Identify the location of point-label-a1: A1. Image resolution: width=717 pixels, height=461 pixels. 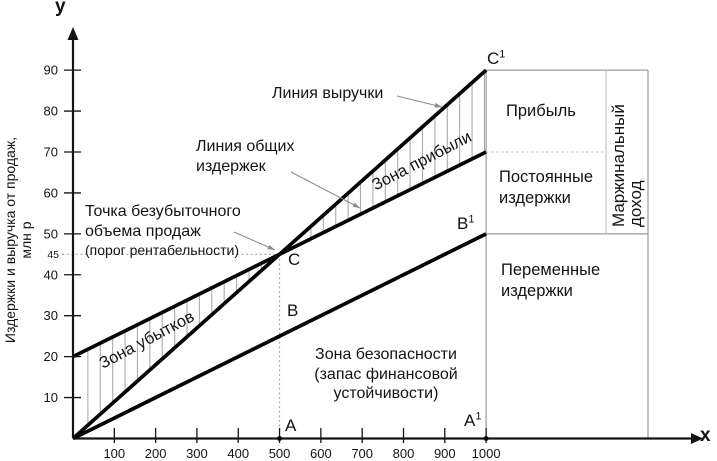
(473, 420).